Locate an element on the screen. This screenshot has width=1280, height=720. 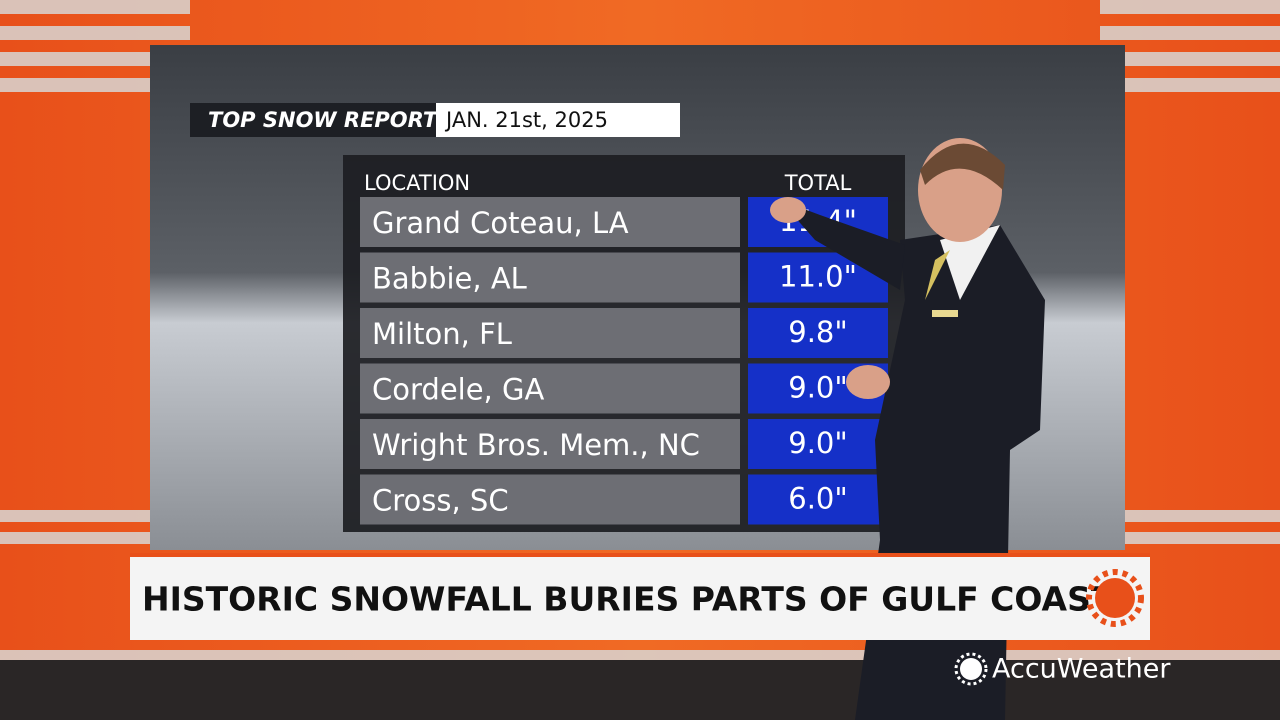
location-text: Milton, FL is located at coordinates (442, 334).